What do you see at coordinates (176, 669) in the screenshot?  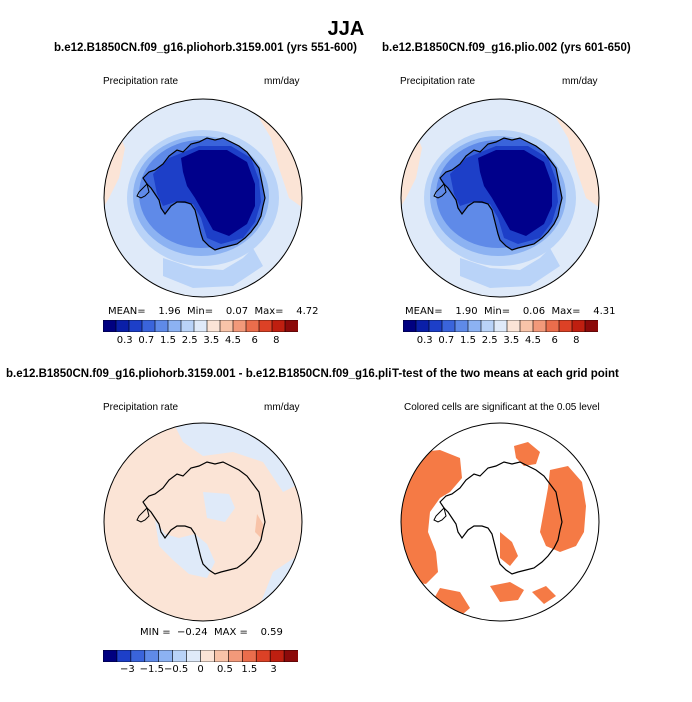 I see `colorbar-tick-label: −0.5` at bounding box center [176, 669].